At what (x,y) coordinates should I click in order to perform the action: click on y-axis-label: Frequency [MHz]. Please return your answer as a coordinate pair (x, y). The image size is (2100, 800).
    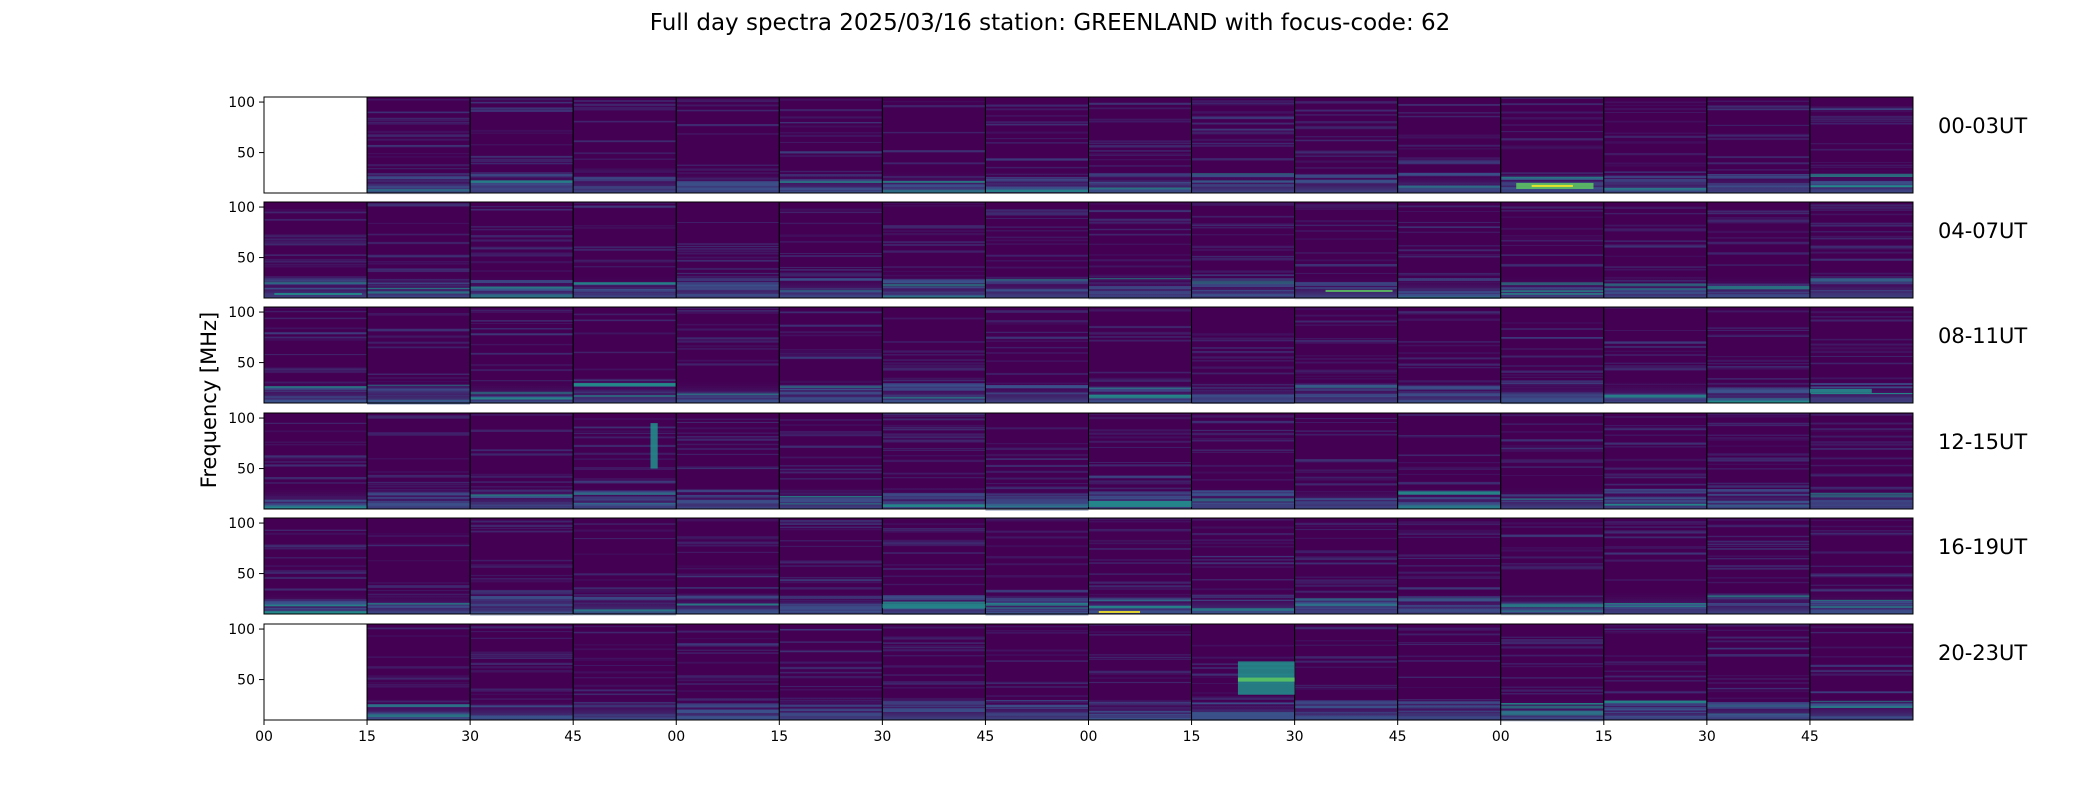
    Looking at the image, I should click on (209, 400).